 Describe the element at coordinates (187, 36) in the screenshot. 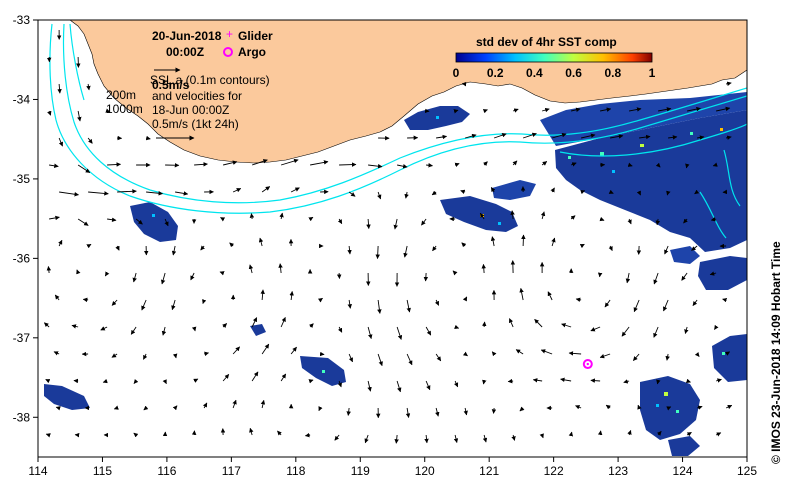

I see `map-date: 20-Jun-2018` at that location.